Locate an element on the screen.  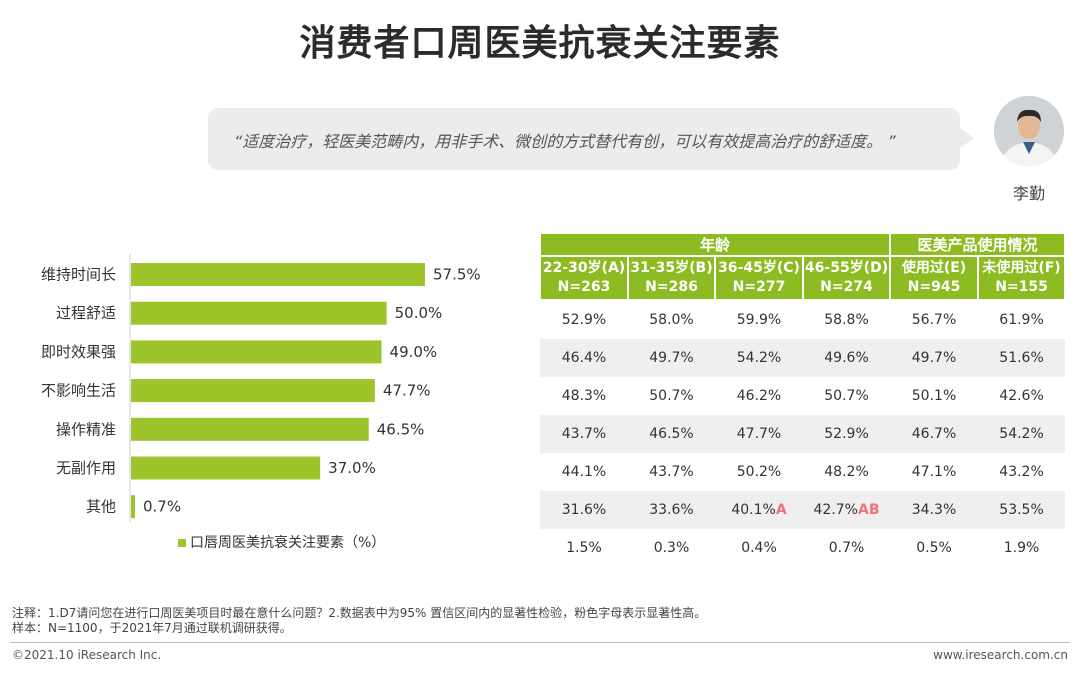
cell-value: 43.7% is located at coordinates (671, 472).